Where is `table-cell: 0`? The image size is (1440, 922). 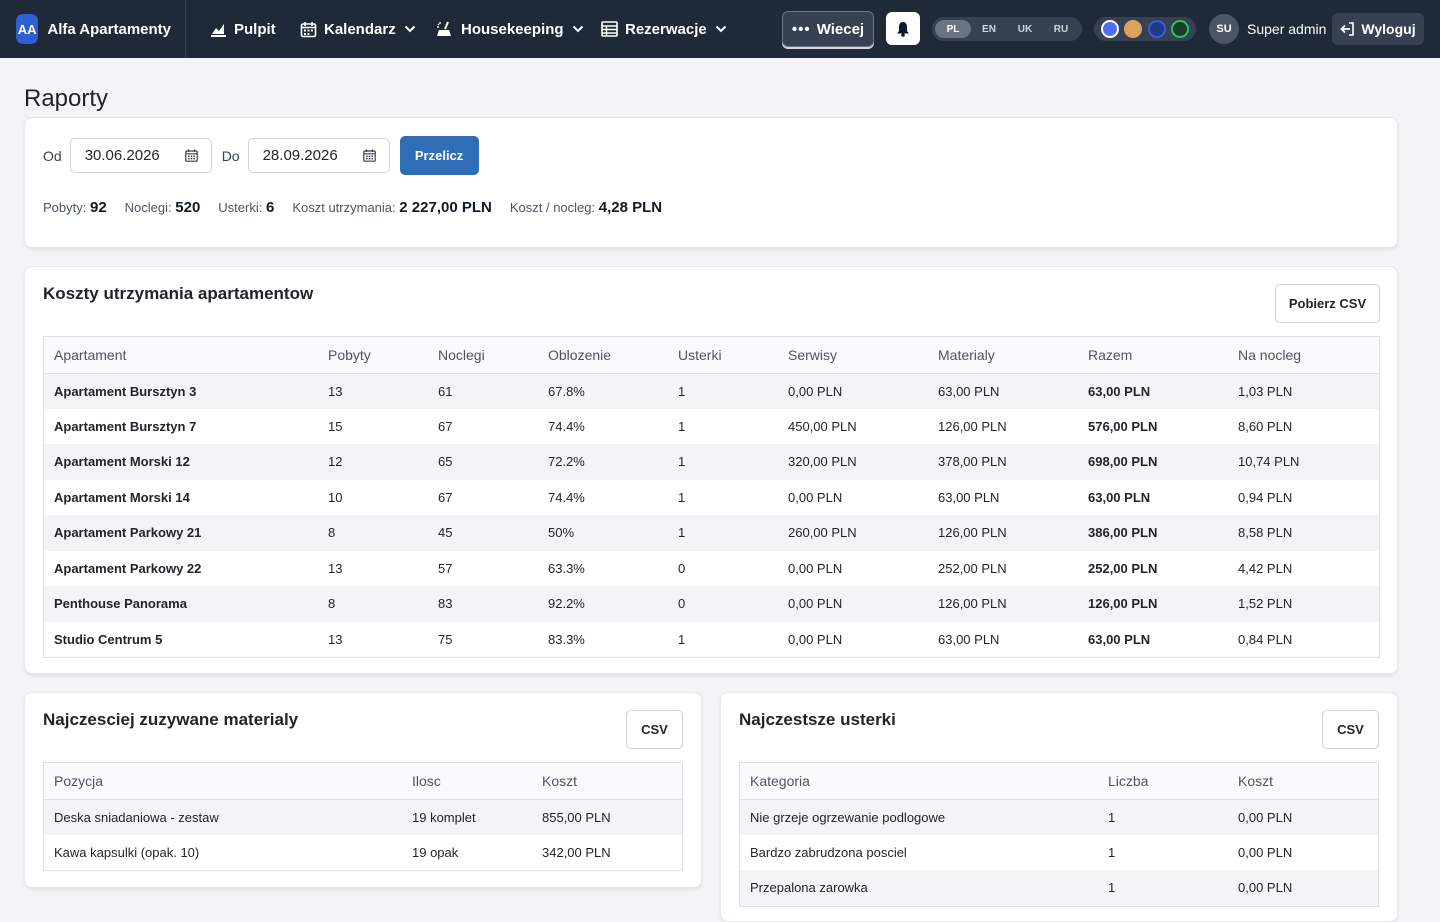 table-cell: 0 is located at coordinates (723, 604).